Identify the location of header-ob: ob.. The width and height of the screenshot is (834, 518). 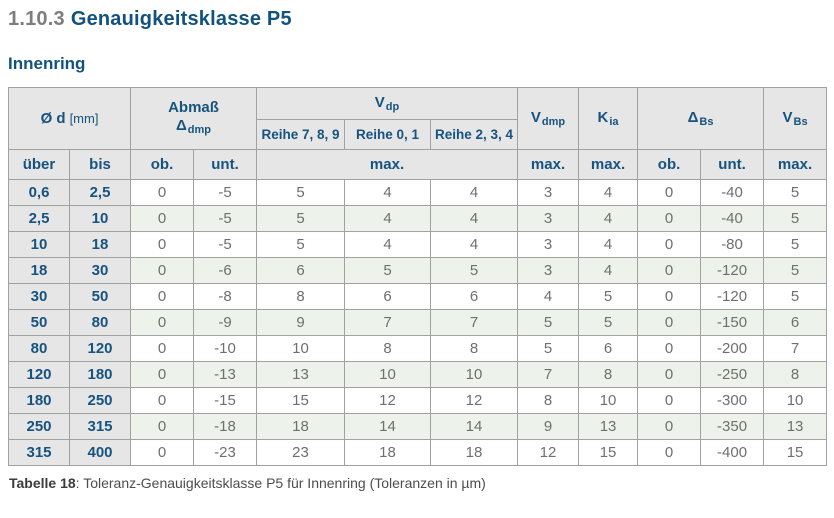
(162, 164).